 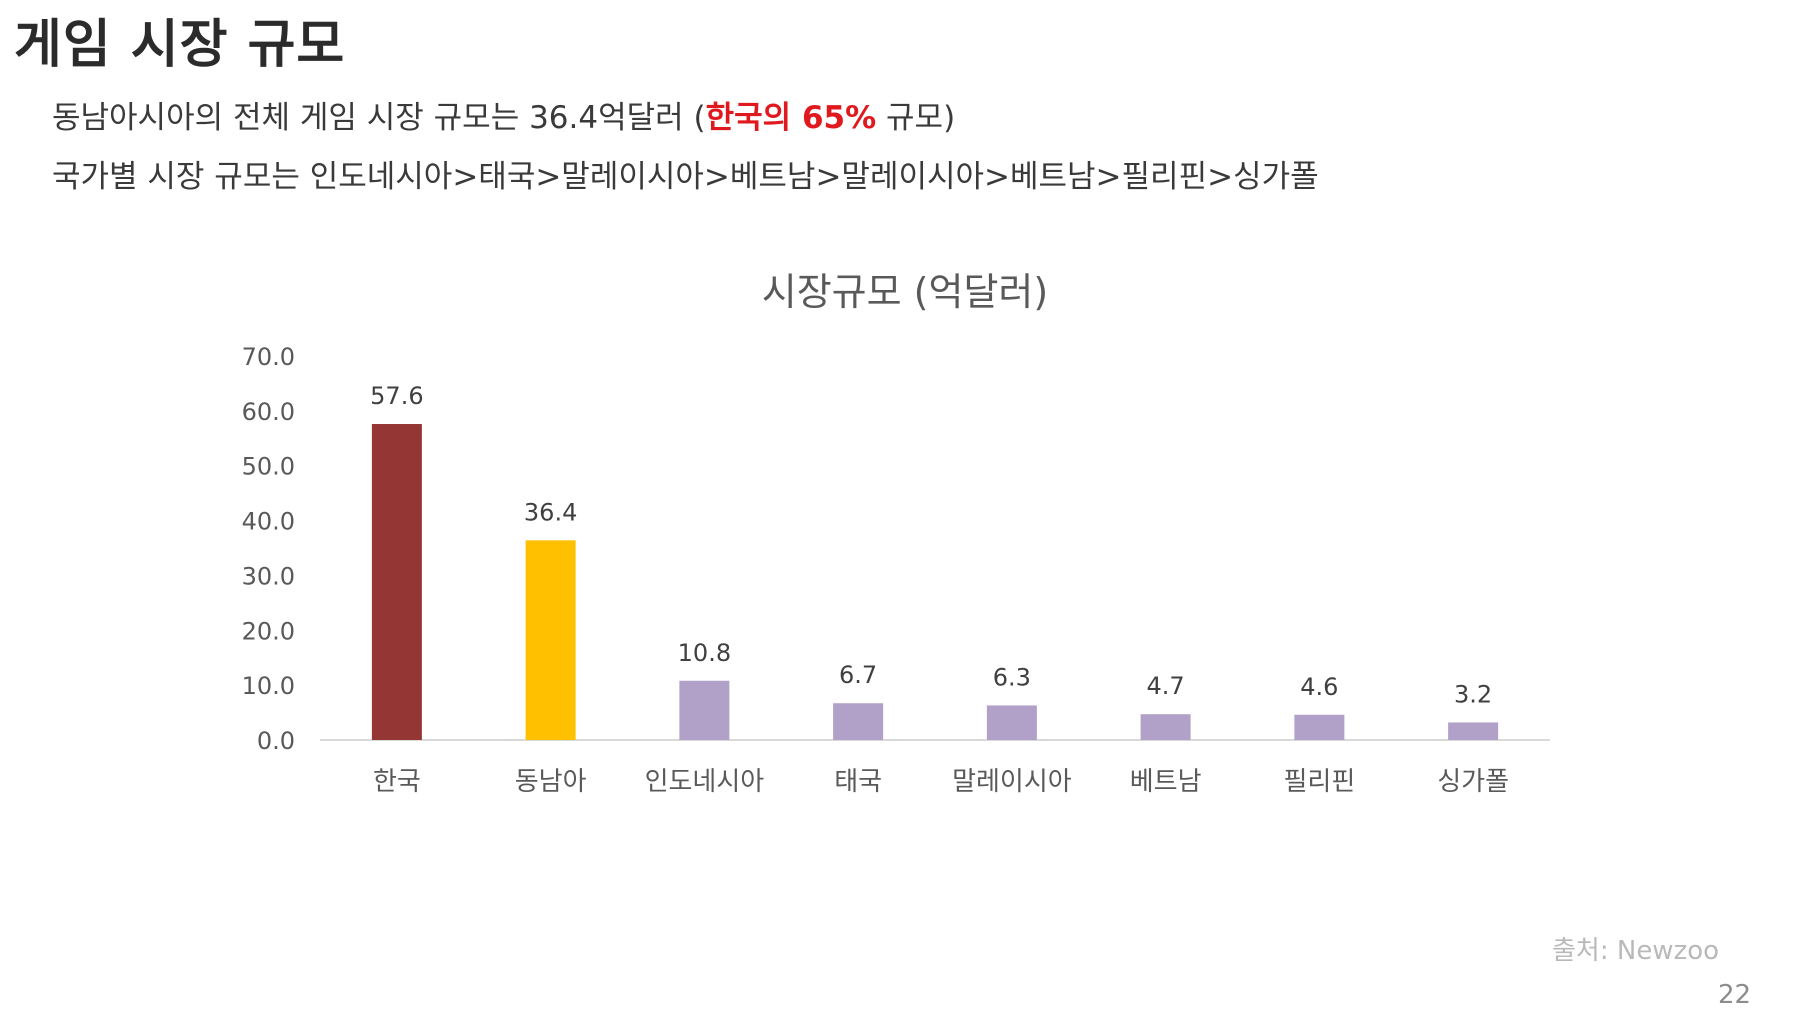 I want to click on value-label-2: 10.8, so click(x=704, y=653).